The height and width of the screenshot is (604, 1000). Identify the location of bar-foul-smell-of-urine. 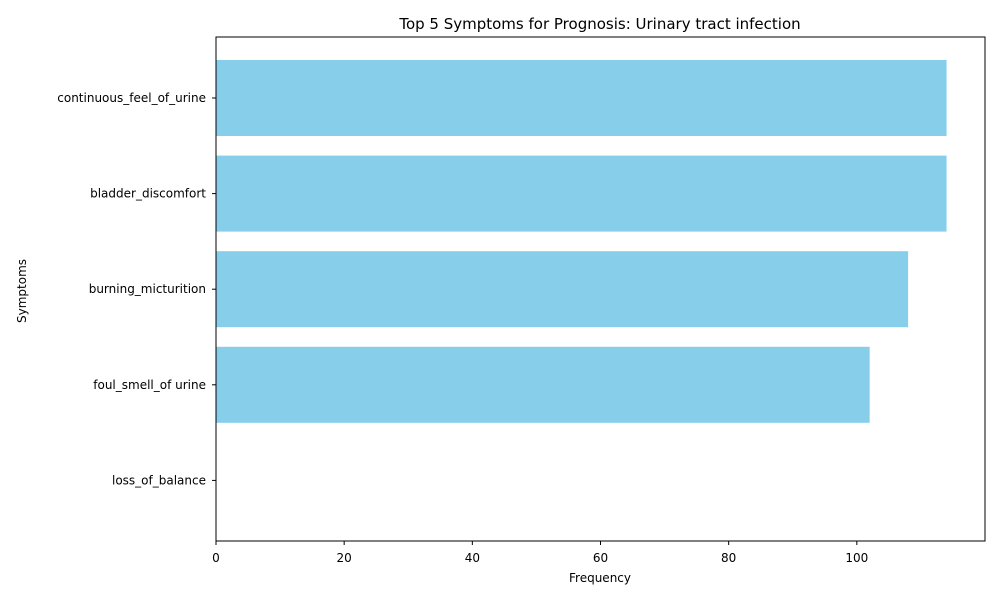
(543, 384).